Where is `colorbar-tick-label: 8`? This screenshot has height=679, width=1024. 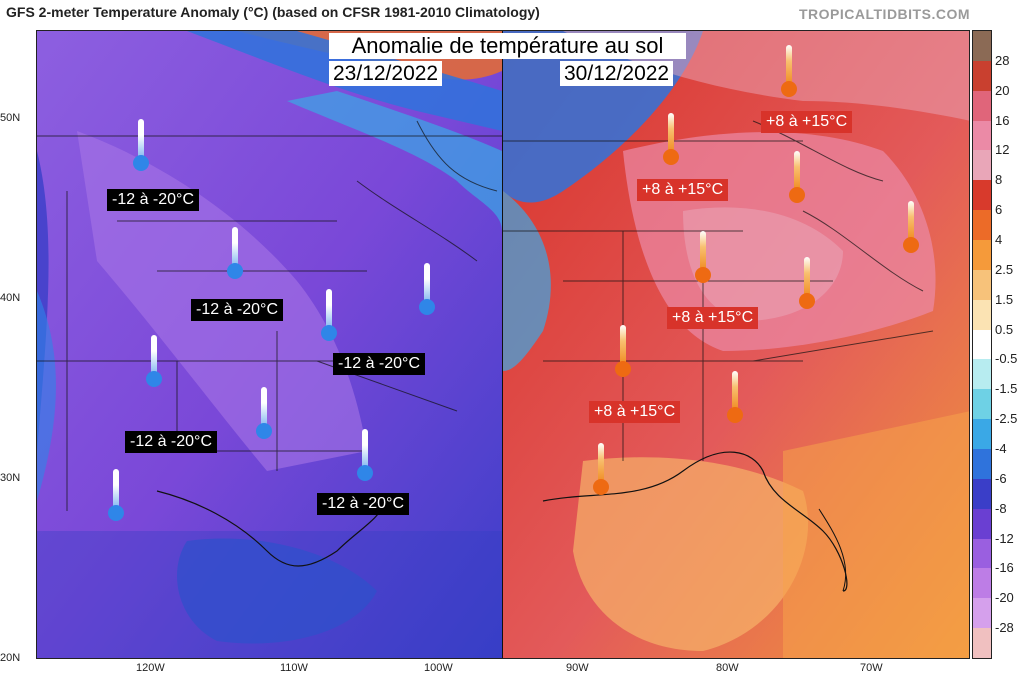
colorbar-tick-label: 8 is located at coordinates (999, 180).